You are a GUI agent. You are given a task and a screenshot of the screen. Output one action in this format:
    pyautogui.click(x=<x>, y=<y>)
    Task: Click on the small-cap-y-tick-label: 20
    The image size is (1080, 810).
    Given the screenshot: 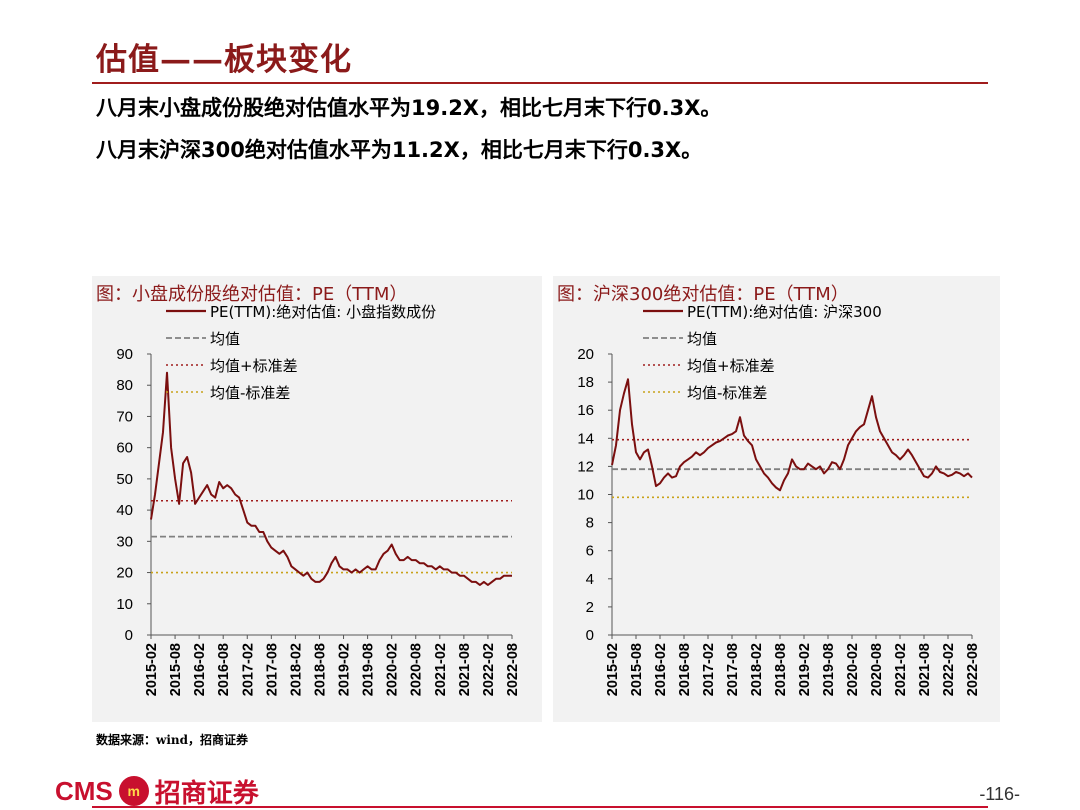 What is the action you would take?
    pyautogui.click(x=124, y=573)
    